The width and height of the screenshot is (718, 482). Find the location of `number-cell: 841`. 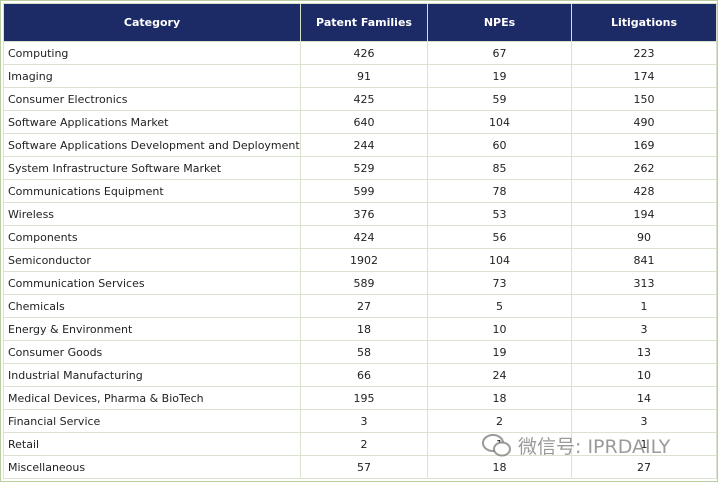

number-cell: 841 is located at coordinates (644, 260).